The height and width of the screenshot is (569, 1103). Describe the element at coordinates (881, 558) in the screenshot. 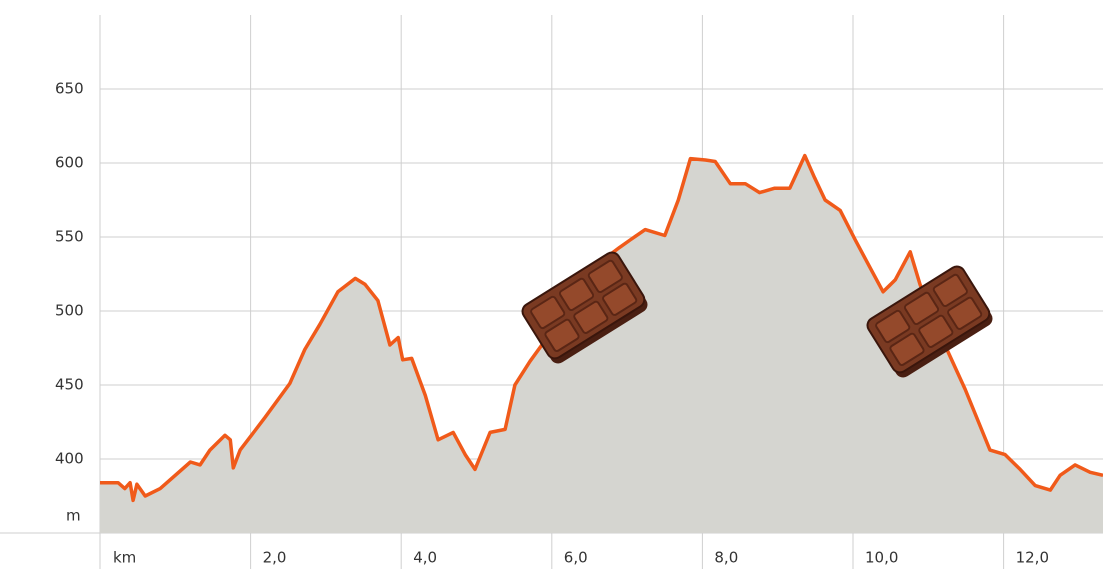

I see `x-tick-label: 10,0` at that location.